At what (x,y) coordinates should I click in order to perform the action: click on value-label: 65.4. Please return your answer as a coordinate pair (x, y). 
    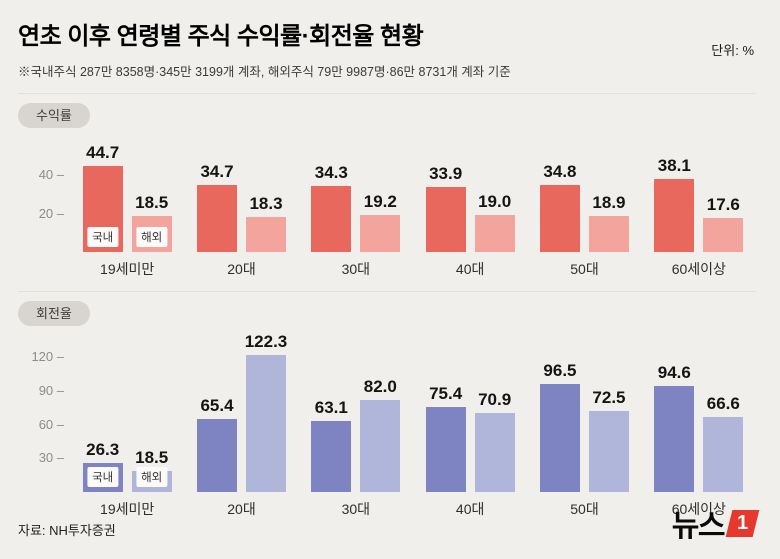
    Looking at the image, I should click on (217, 405).